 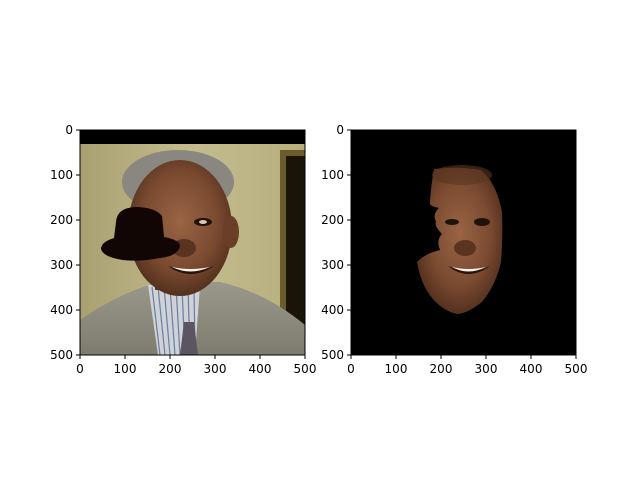 I want to click on left-x-tick-label: 500, so click(x=305, y=369).